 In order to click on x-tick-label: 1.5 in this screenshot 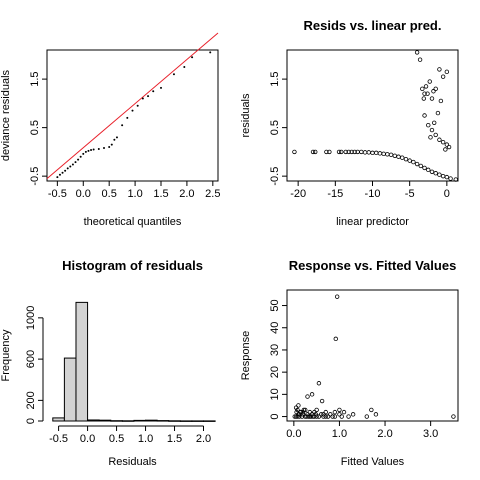, I will do `click(174, 439)`.